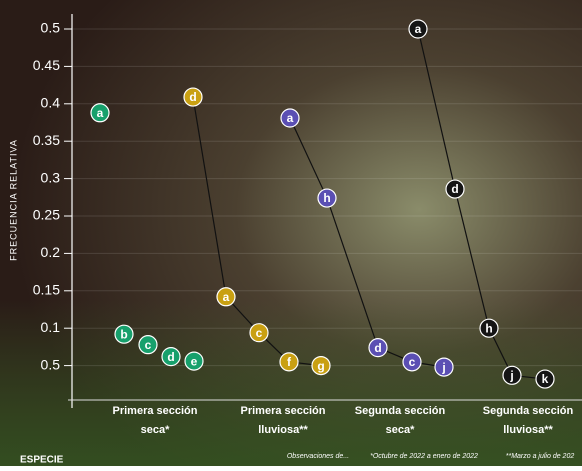 The image size is (582, 471). I want to click on point-label: g, so click(320, 366).